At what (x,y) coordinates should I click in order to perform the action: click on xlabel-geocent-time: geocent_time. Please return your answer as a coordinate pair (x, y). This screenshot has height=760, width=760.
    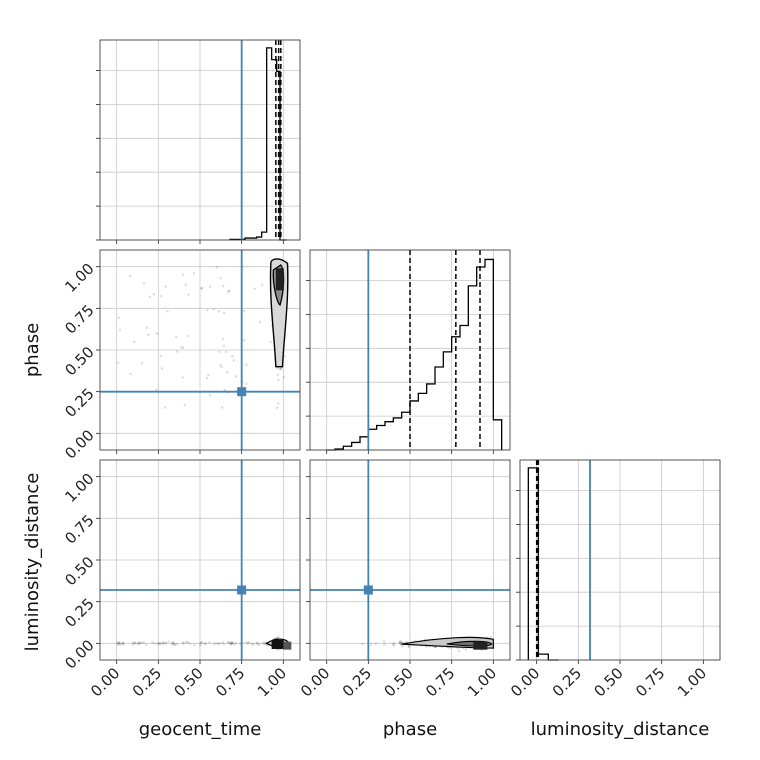
    Looking at the image, I should click on (200, 729).